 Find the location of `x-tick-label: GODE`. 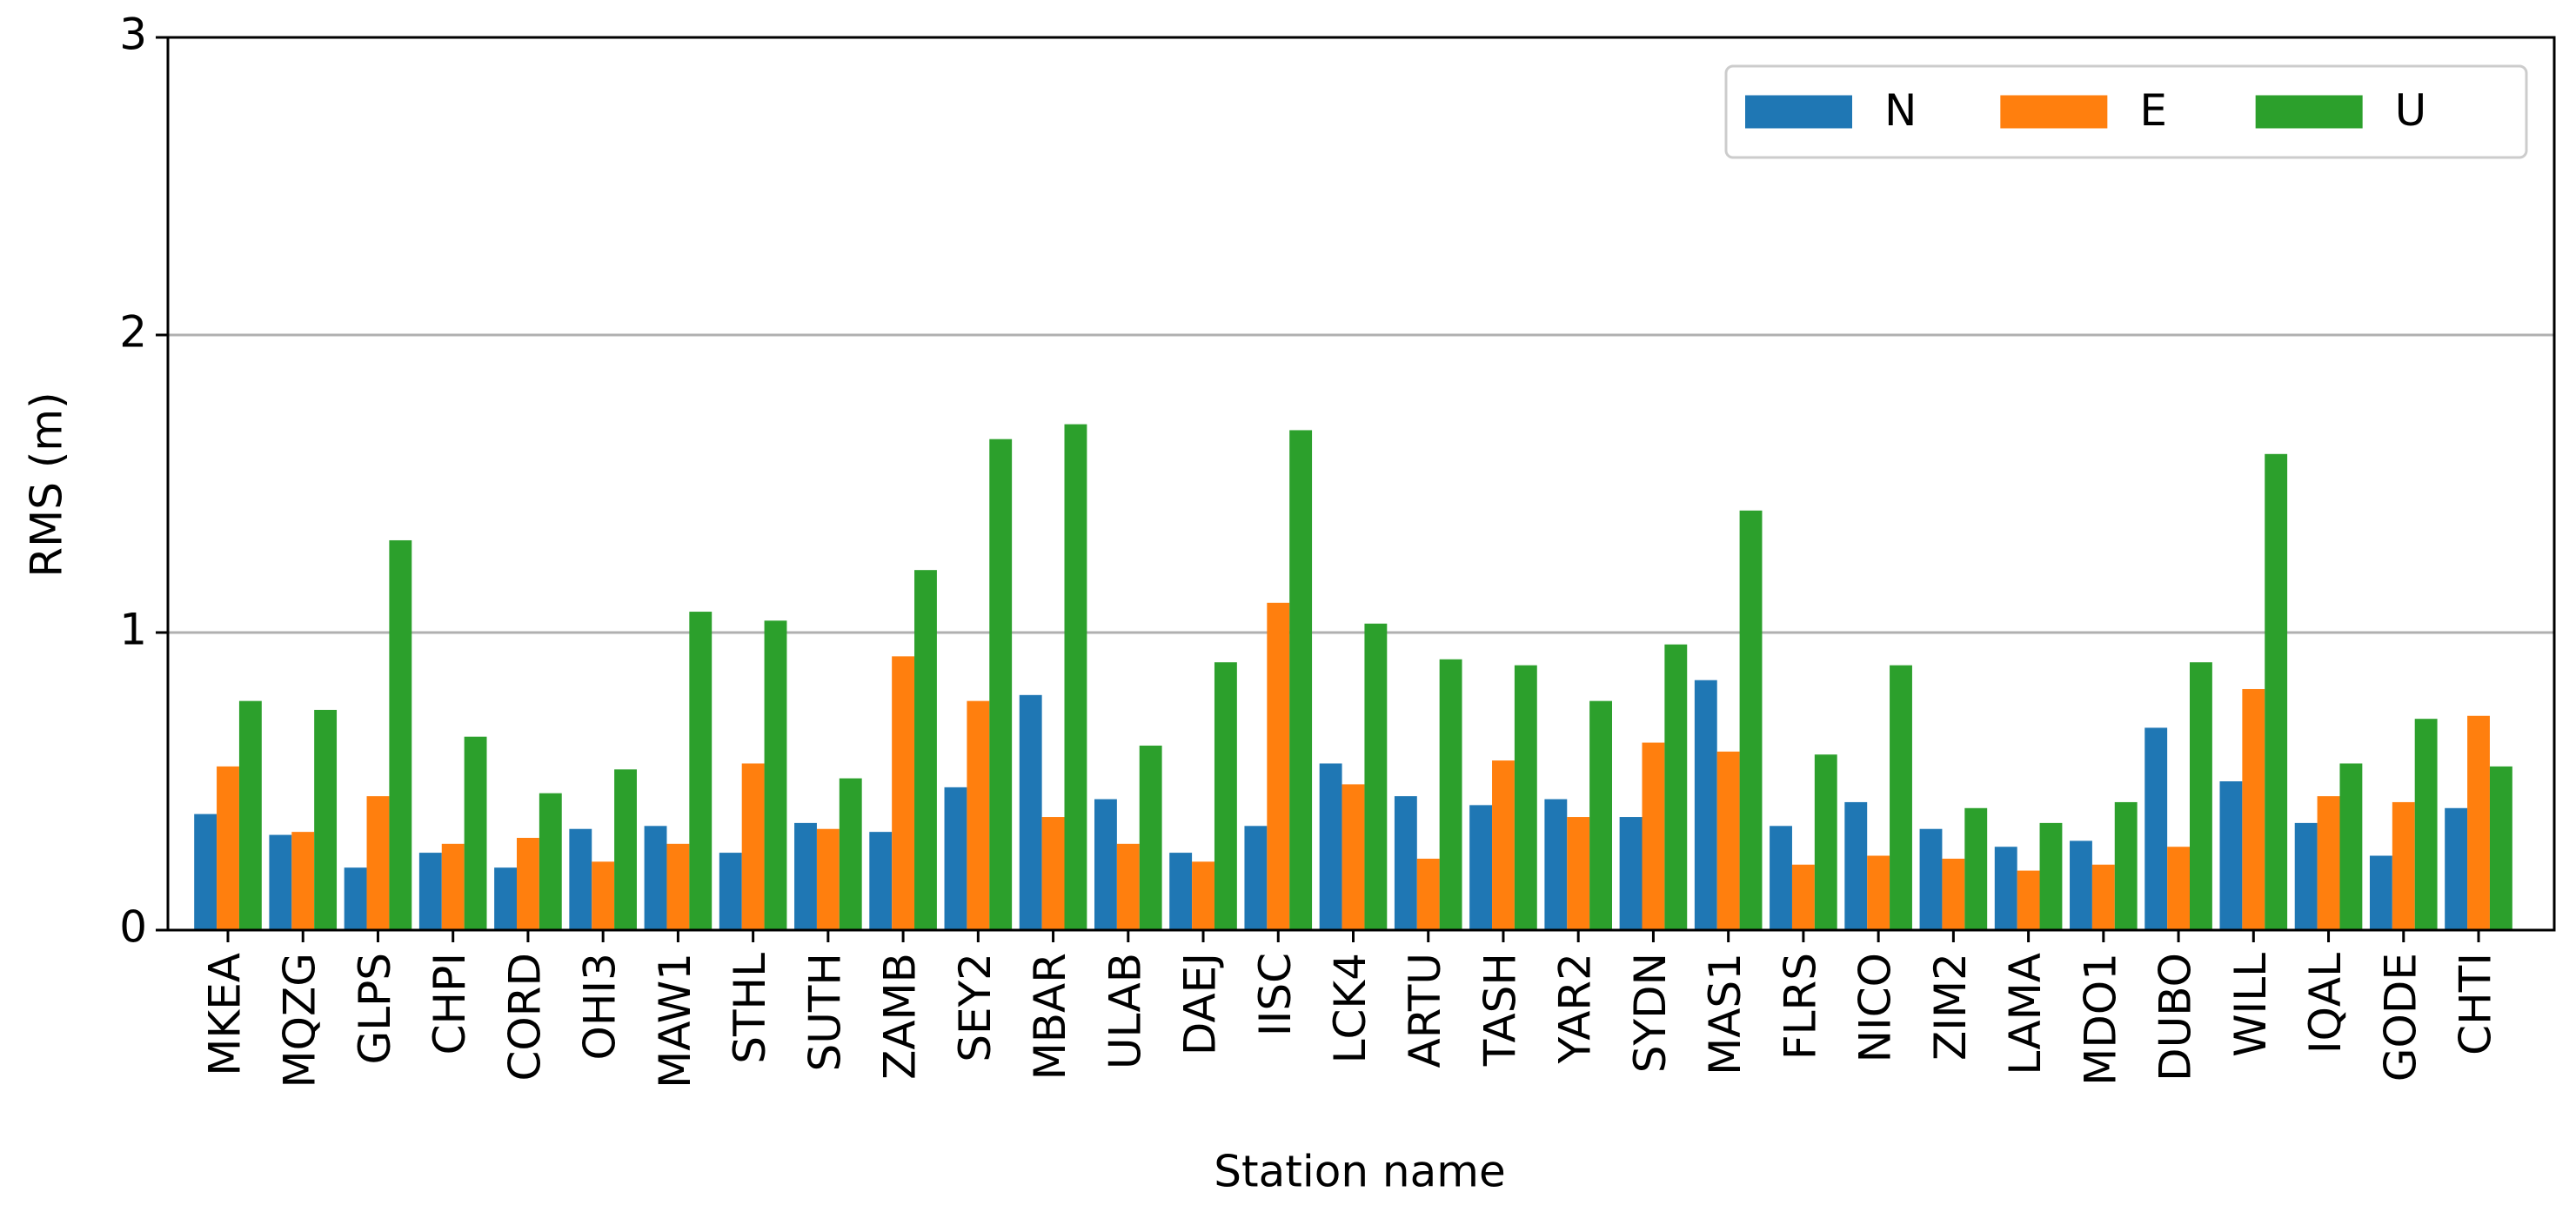

x-tick-label: GODE is located at coordinates (2400, 1017).